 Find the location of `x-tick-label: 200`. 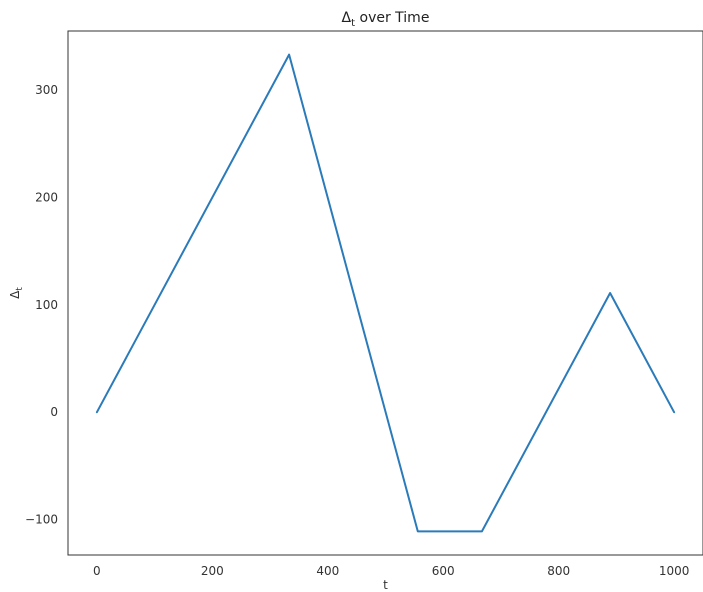

x-tick-label: 200 is located at coordinates (212, 571).